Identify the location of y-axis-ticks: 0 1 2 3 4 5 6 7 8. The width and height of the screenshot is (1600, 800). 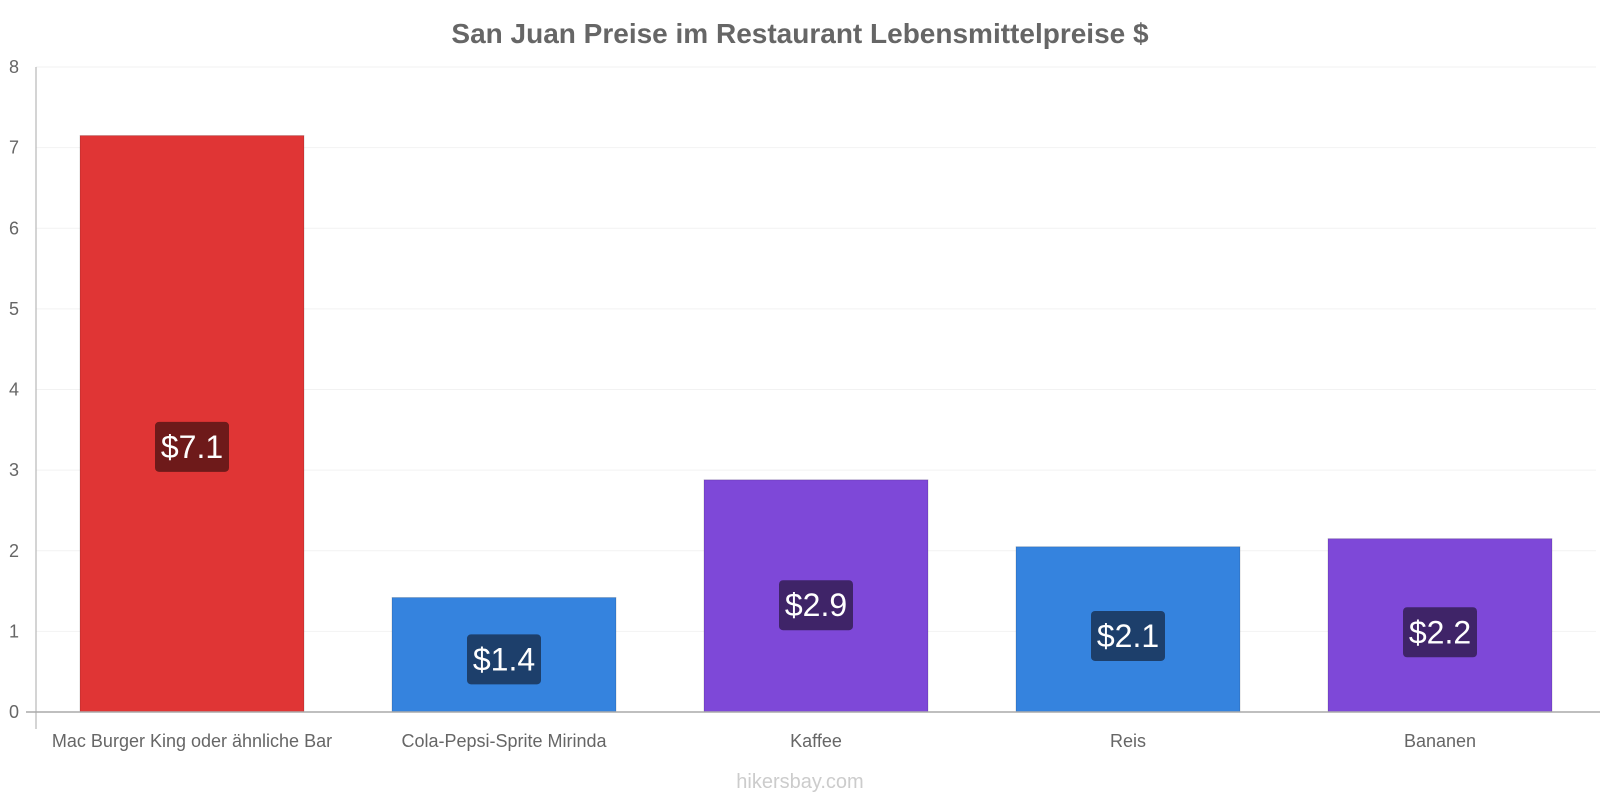
(14, 389).